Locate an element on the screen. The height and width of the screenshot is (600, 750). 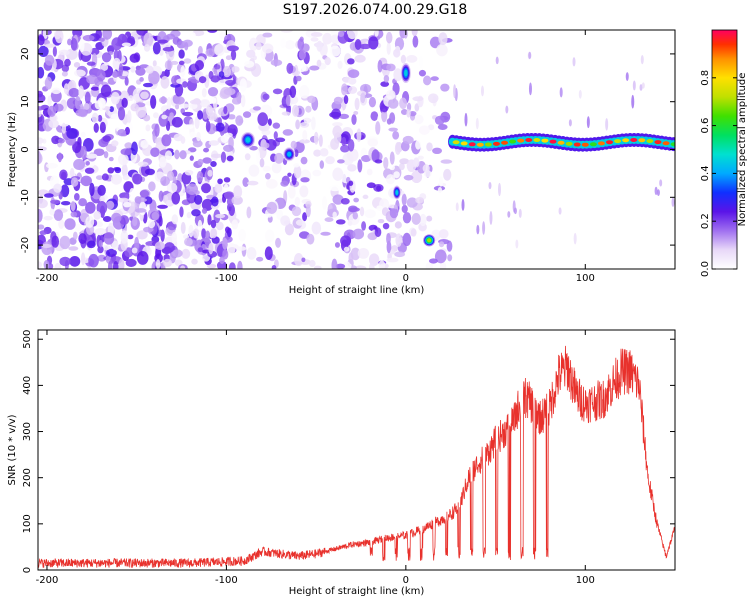
y-tick-label: 100 is located at coordinates (27, 523).